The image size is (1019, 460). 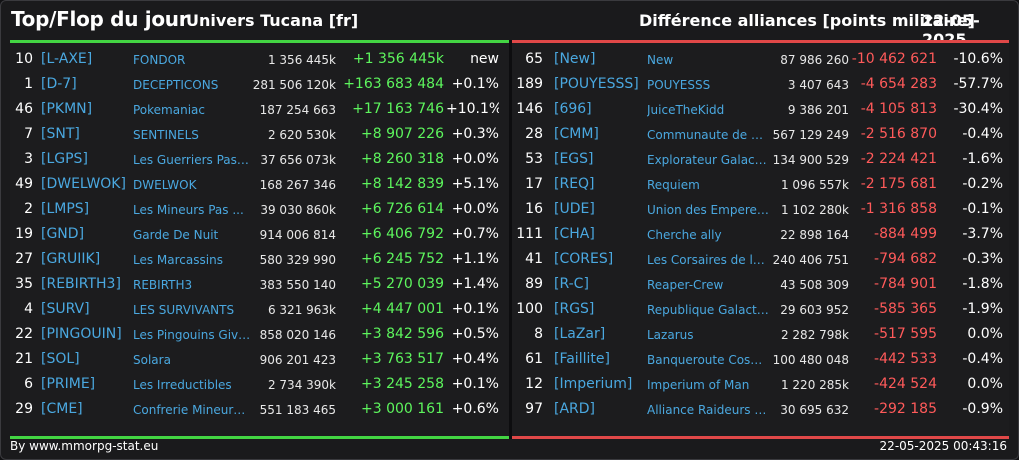 What do you see at coordinates (760, 60) in the screenshot?
I see `flop-row: 65 [New] New 87 986 260 -10 462 621 -10.6%` at bounding box center [760, 60].